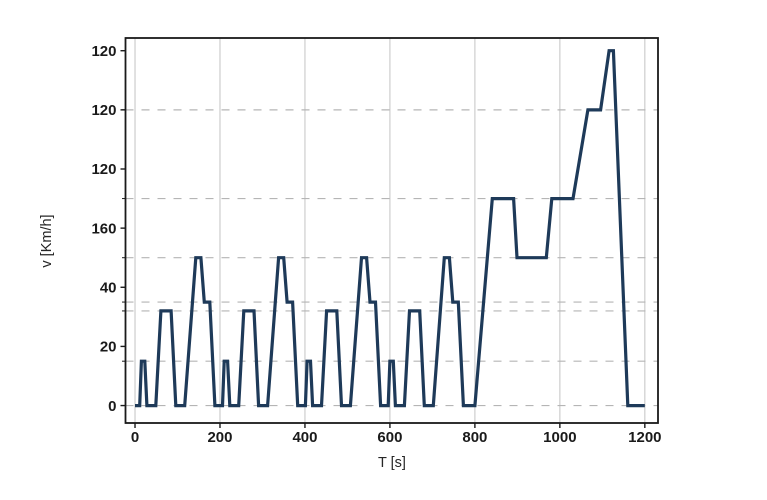 Image resolution: width=767 pixels, height=500 pixels. I want to click on y-tick-label: 0, so click(112, 406).